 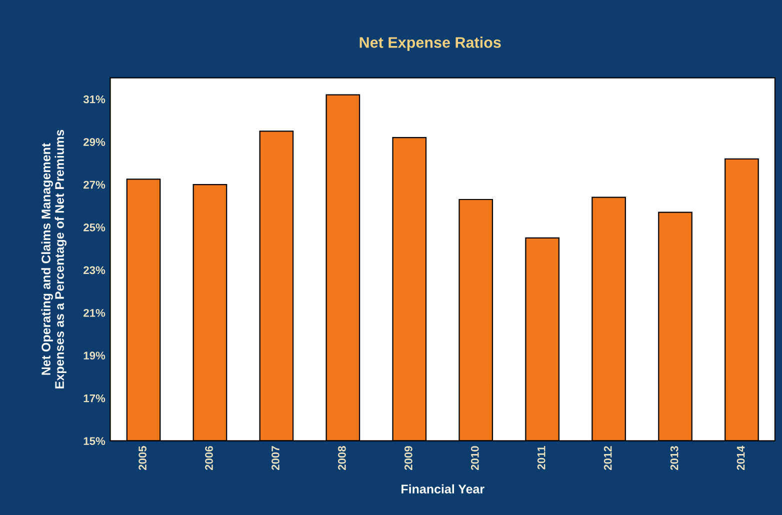 What do you see at coordinates (95, 312) in the screenshot?
I see `y-tick-label: 21%` at bounding box center [95, 312].